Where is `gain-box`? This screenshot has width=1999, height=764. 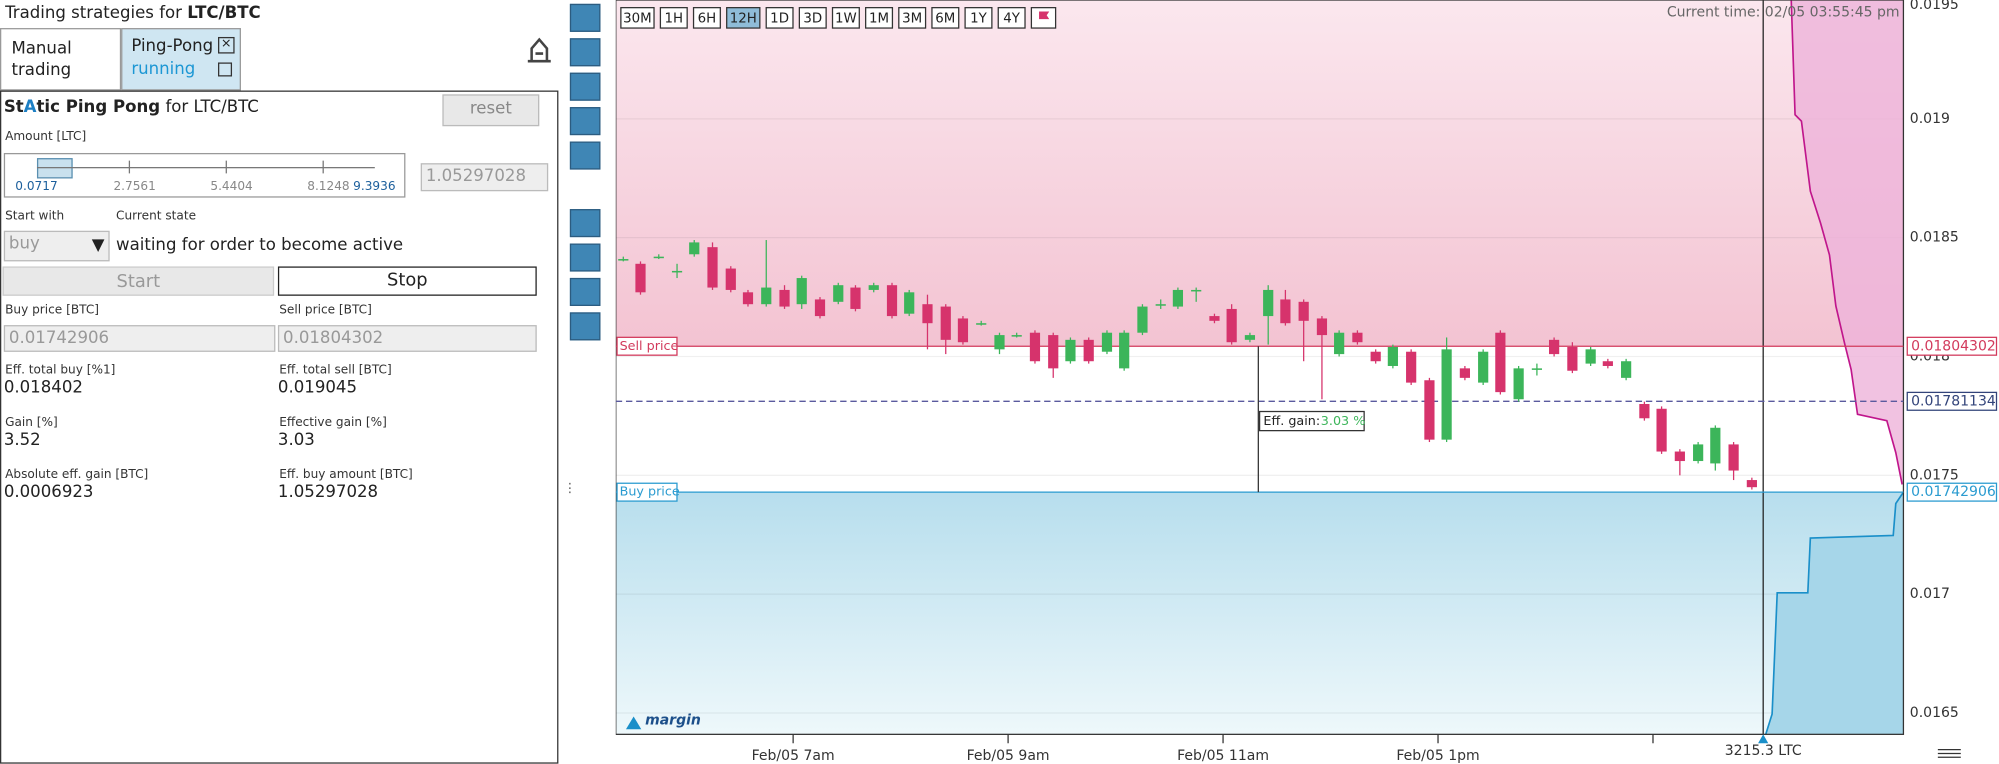
gain-box is located at coordinates (1311, 421).